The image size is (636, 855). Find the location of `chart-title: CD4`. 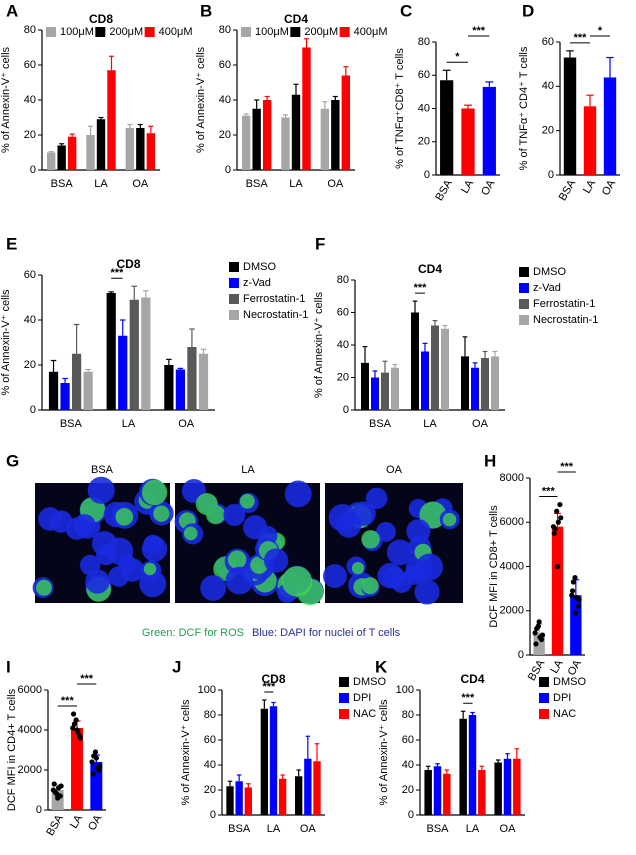

chart-title: CD4 is located at coordinates (430, 269).